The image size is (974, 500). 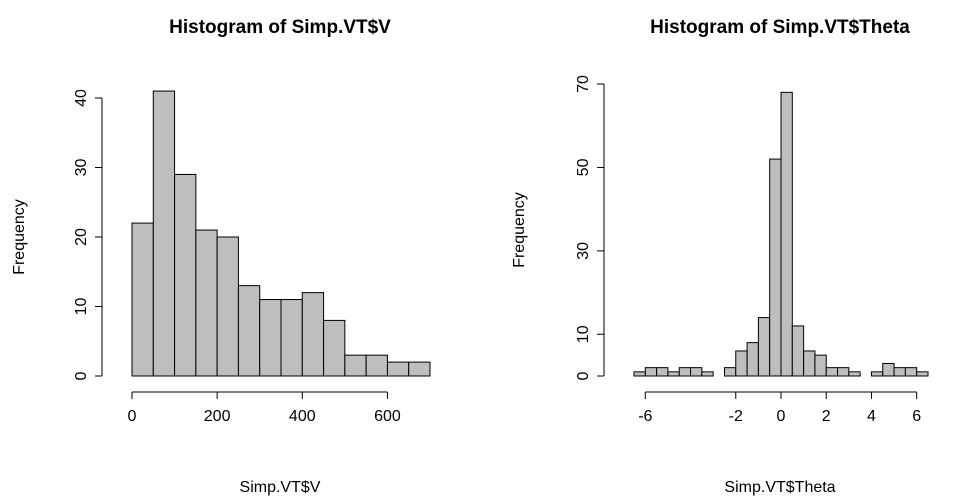 I want to click on chart-title: Histogram of Simp.VT$Theta, so click(x=780, y=27).